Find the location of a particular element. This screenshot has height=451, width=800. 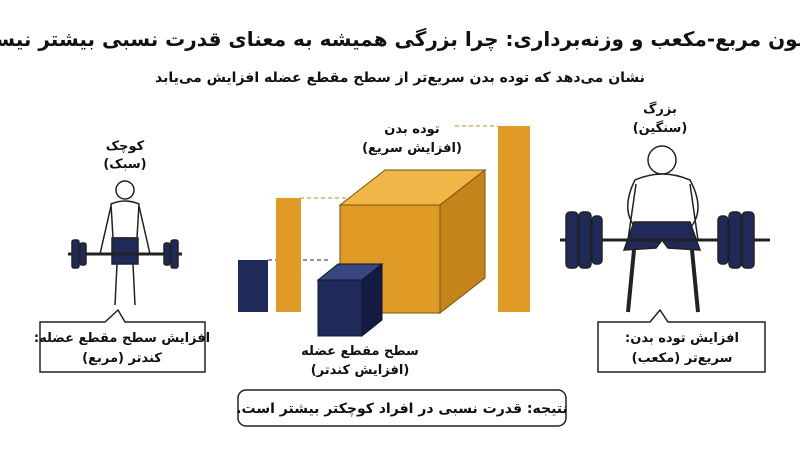

small-lifter is located at coordinates (125, 243).